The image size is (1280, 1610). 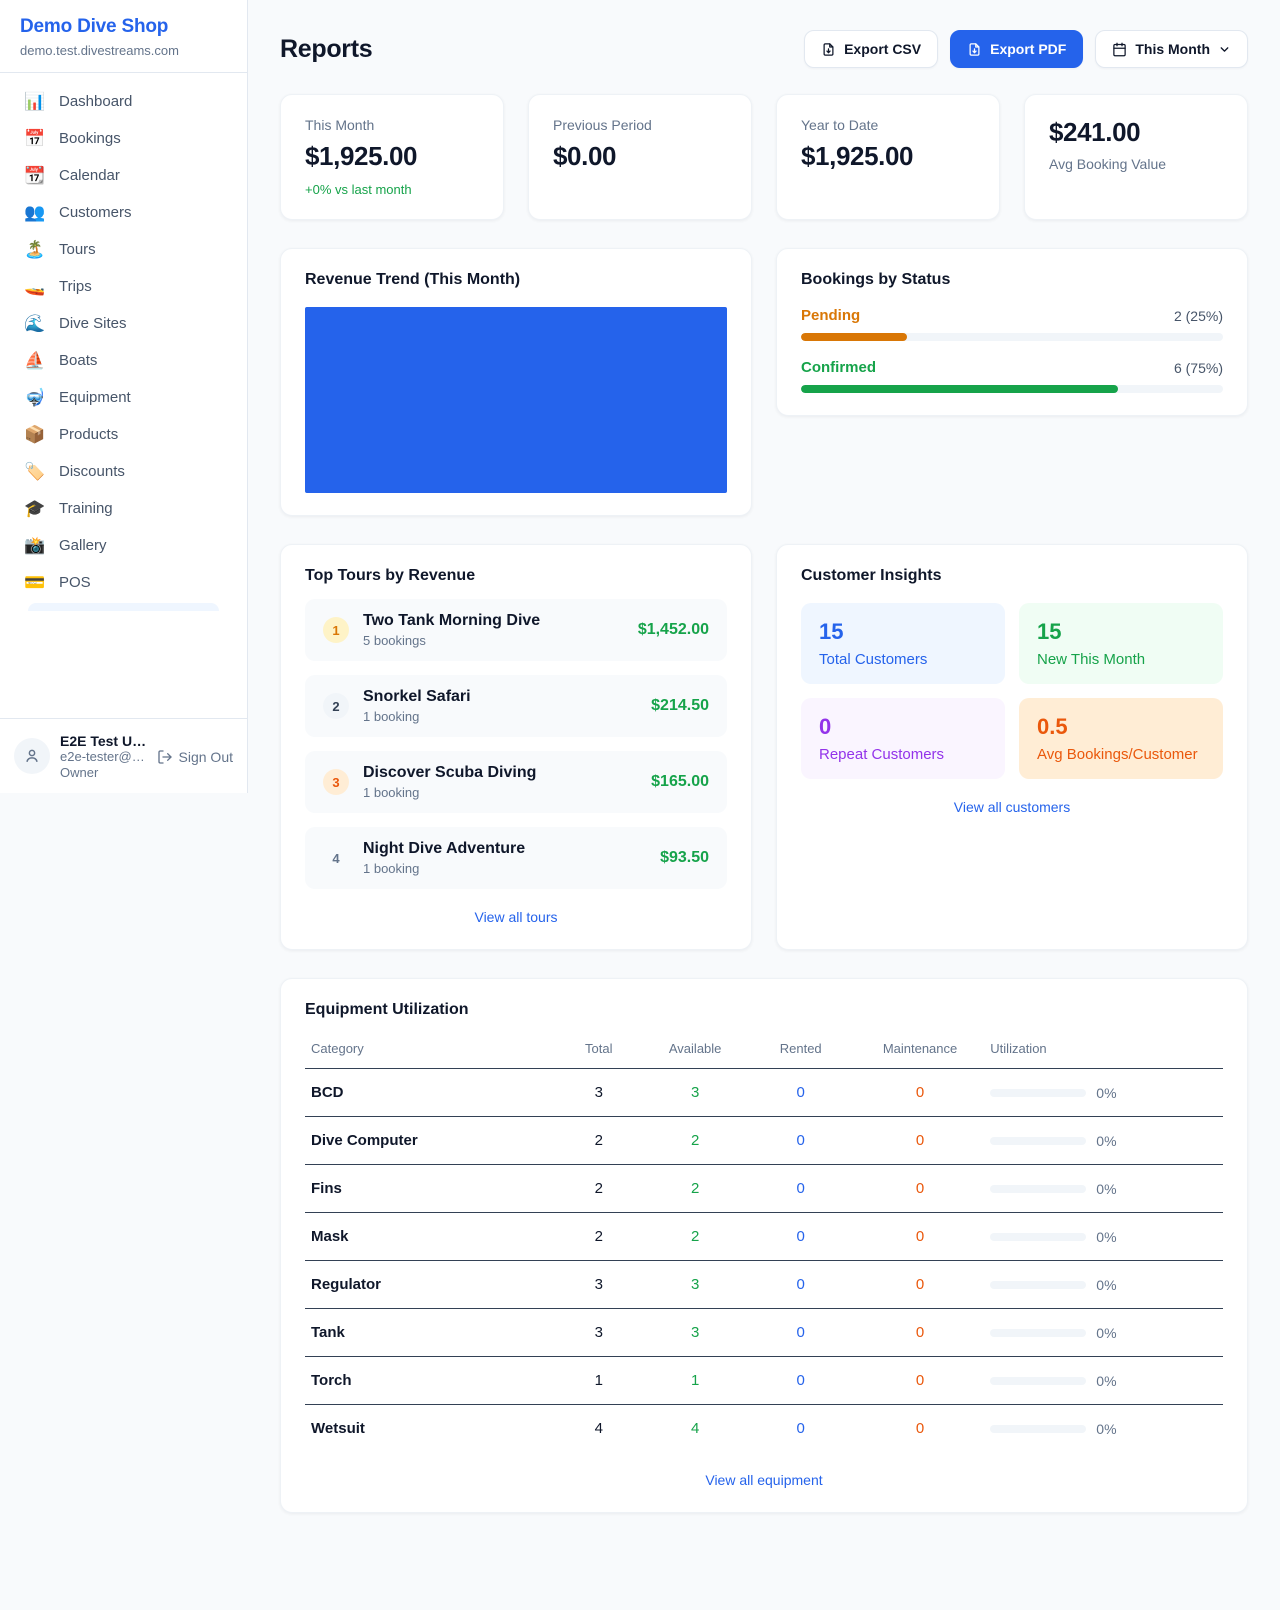 I want to click on status-row-confirmed: Confirmed 6 (75%), so click(x=1012, y=376).